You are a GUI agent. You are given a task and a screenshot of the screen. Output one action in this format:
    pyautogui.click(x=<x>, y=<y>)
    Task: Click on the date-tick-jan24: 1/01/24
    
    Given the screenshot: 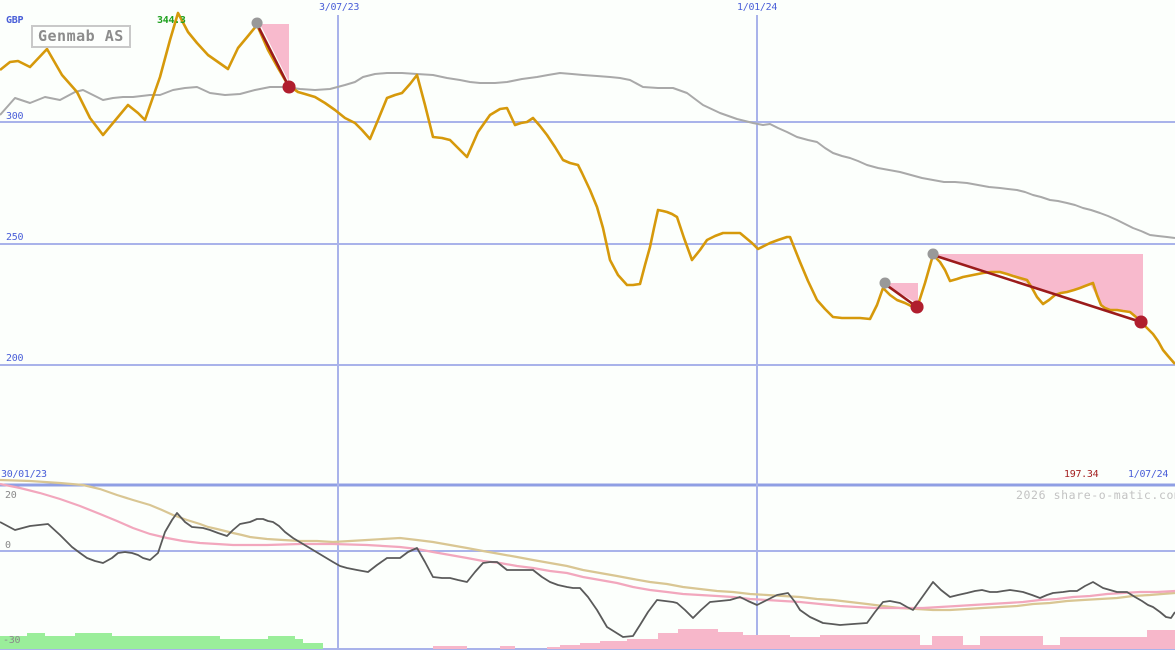 What is the action you would take?
    pyautogui.click(x=757, y=7)
    